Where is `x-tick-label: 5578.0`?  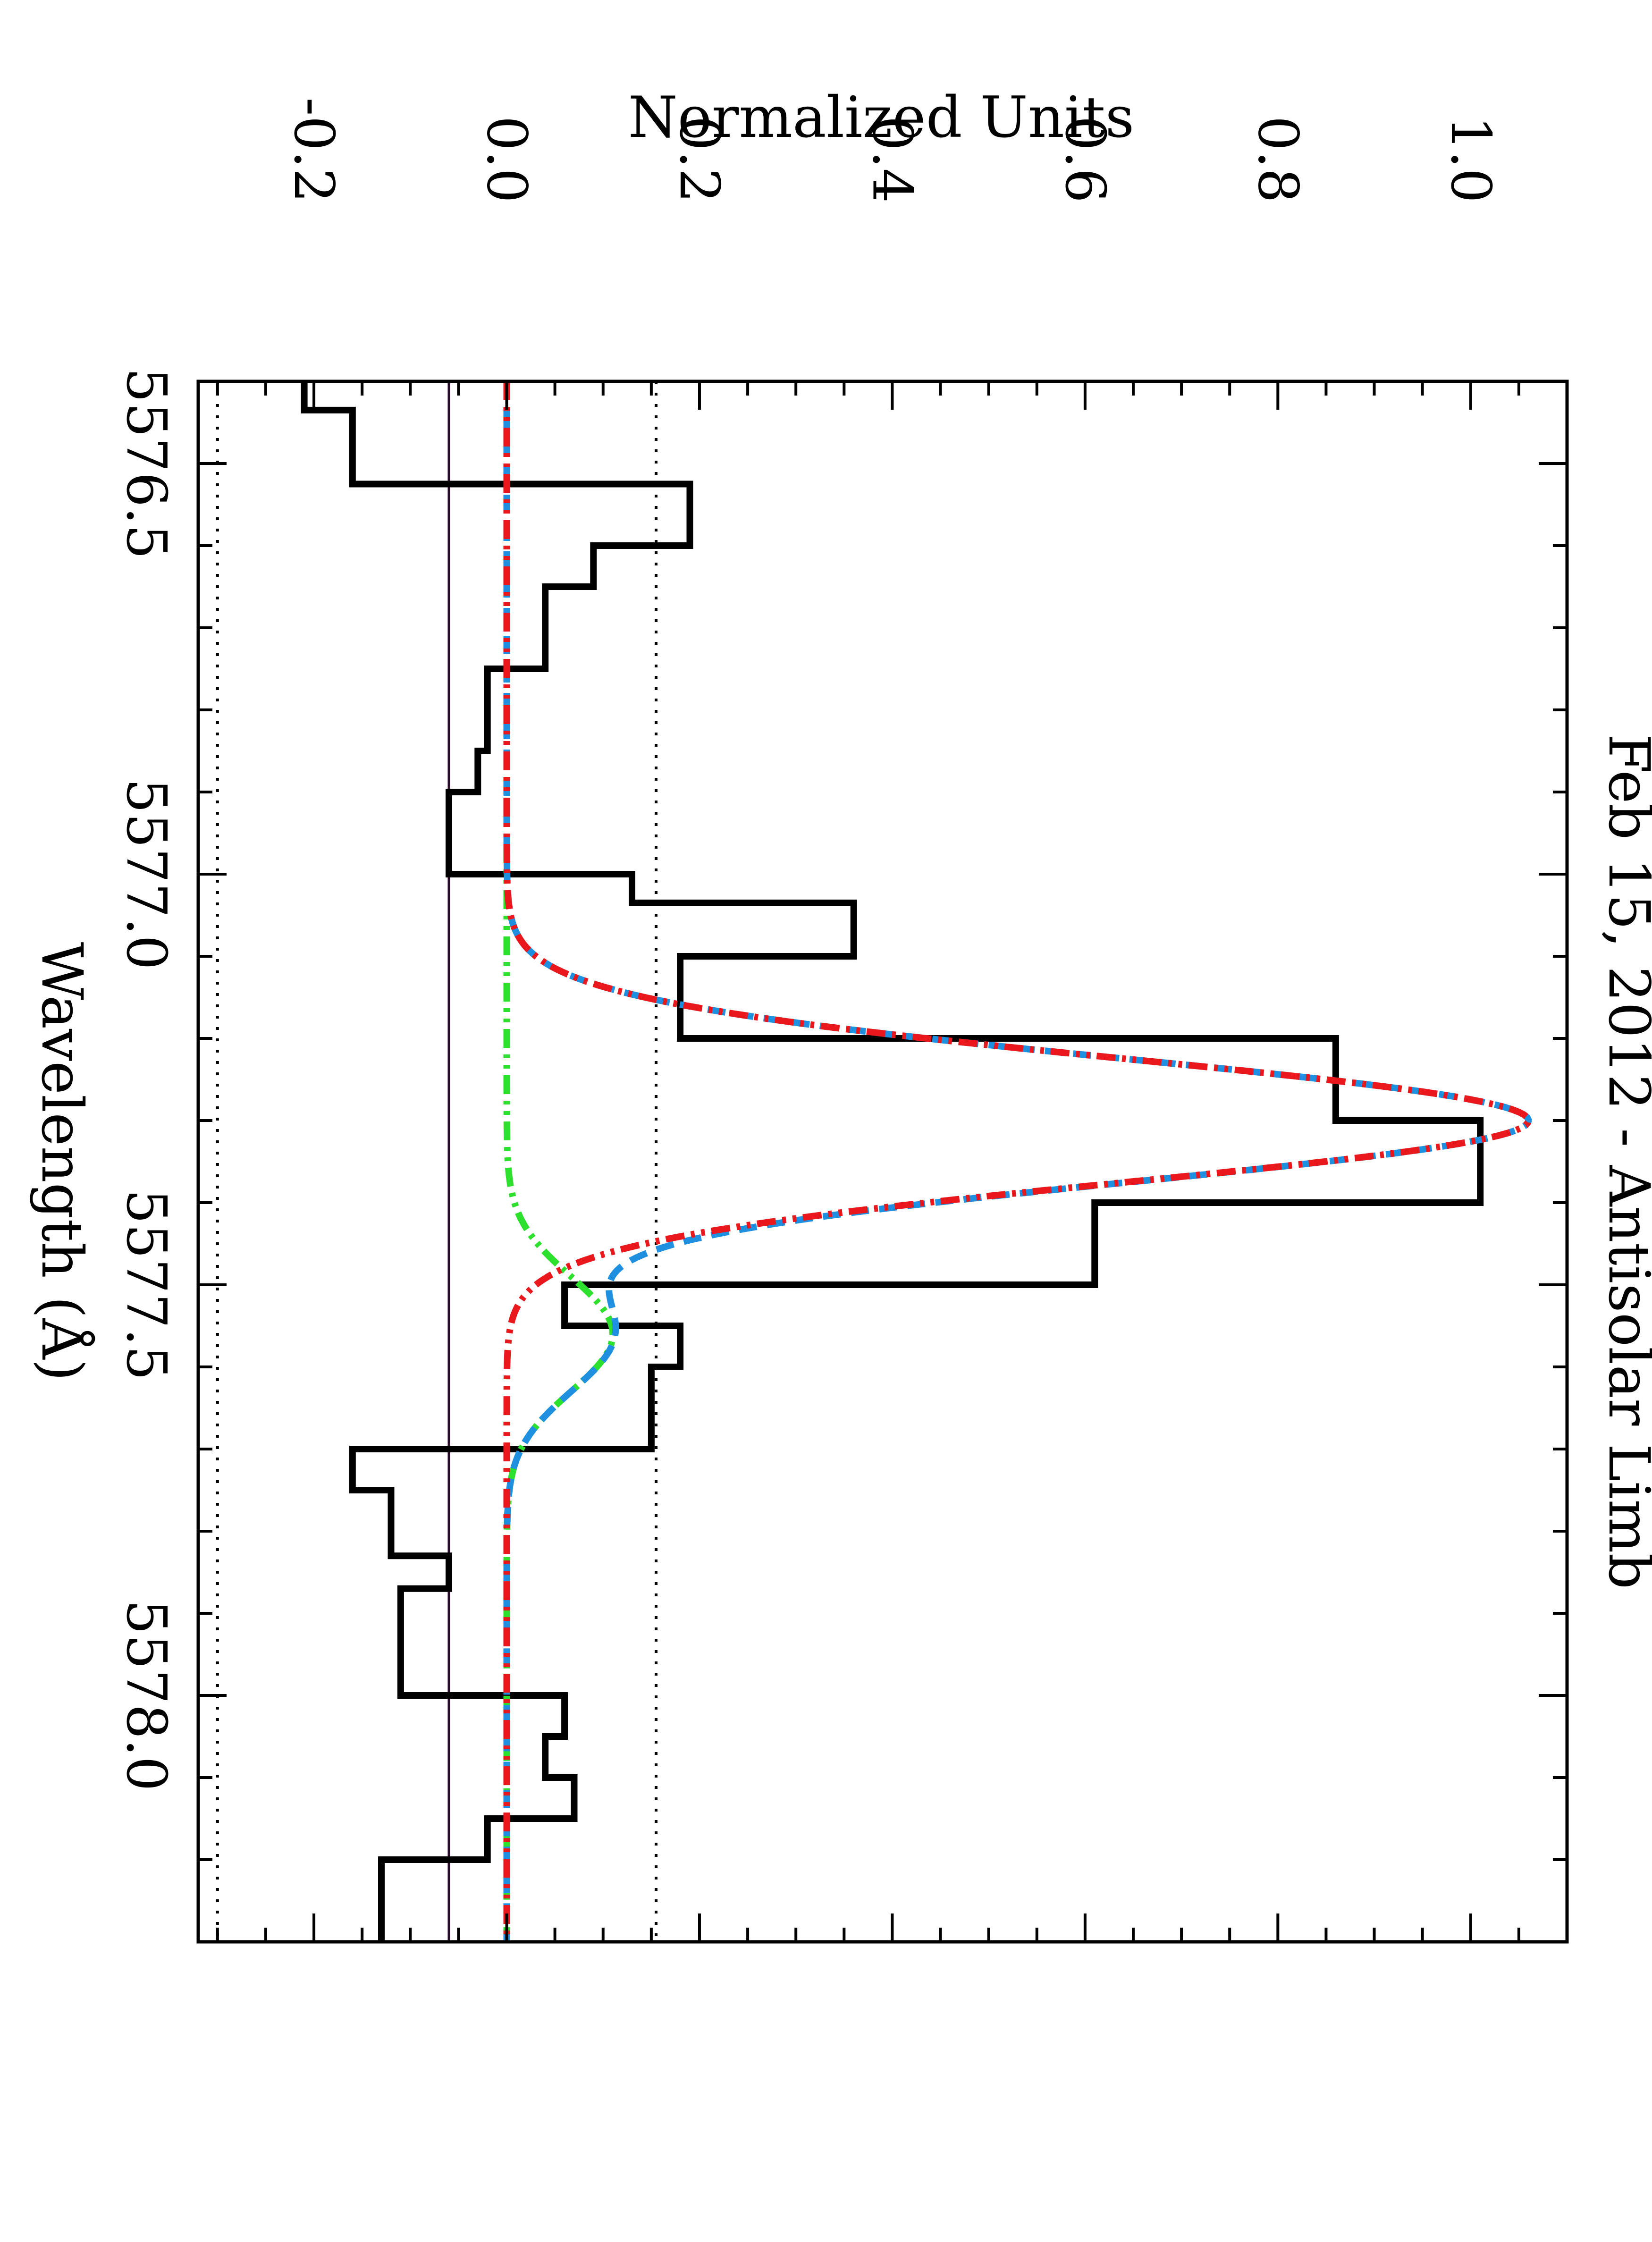 x-tick-label: 5578.0 is located at coordinates (146, 1695).